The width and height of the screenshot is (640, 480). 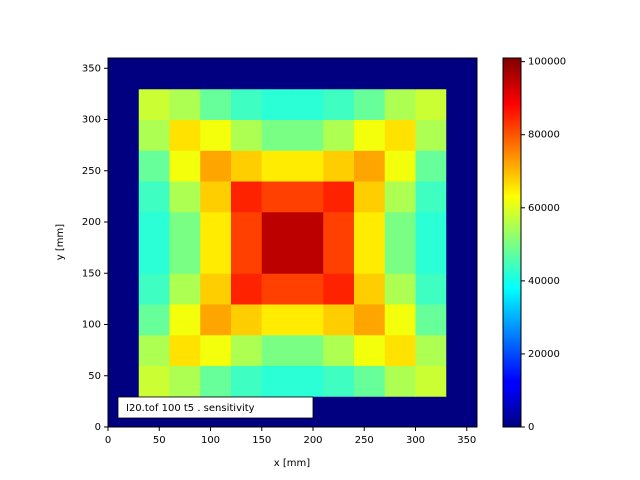 I want to click on colorbar-tick-label: 40000, so click(x=544, y=281).